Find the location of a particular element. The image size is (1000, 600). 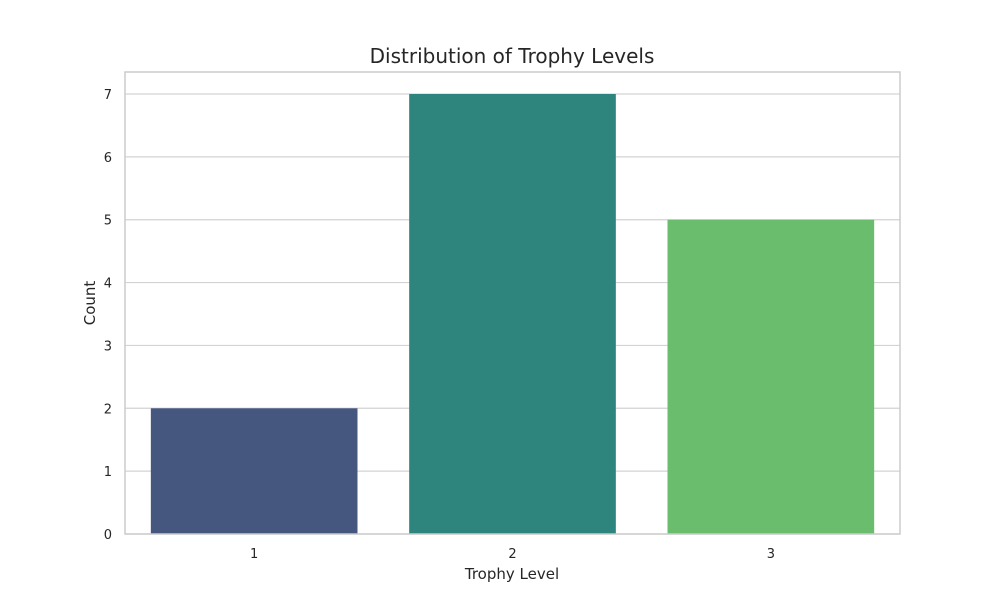

y-tick-label: 5 is located at coordinates (108, 221).